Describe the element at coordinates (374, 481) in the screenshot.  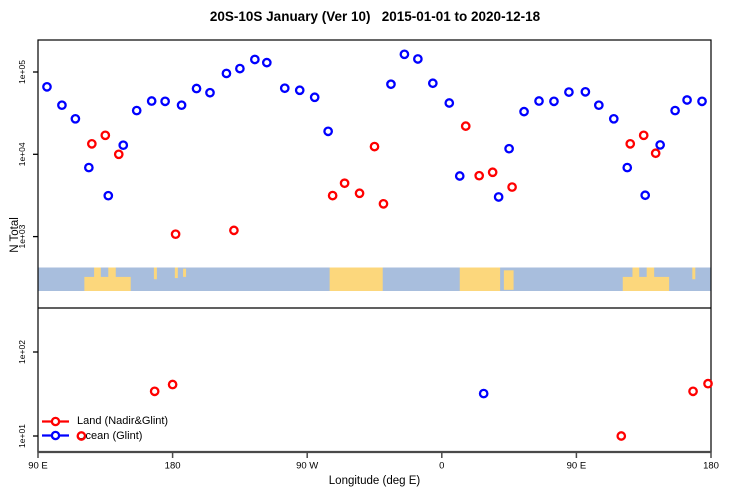
I see `x-axis-label: Longitude (deg E)` at that location.